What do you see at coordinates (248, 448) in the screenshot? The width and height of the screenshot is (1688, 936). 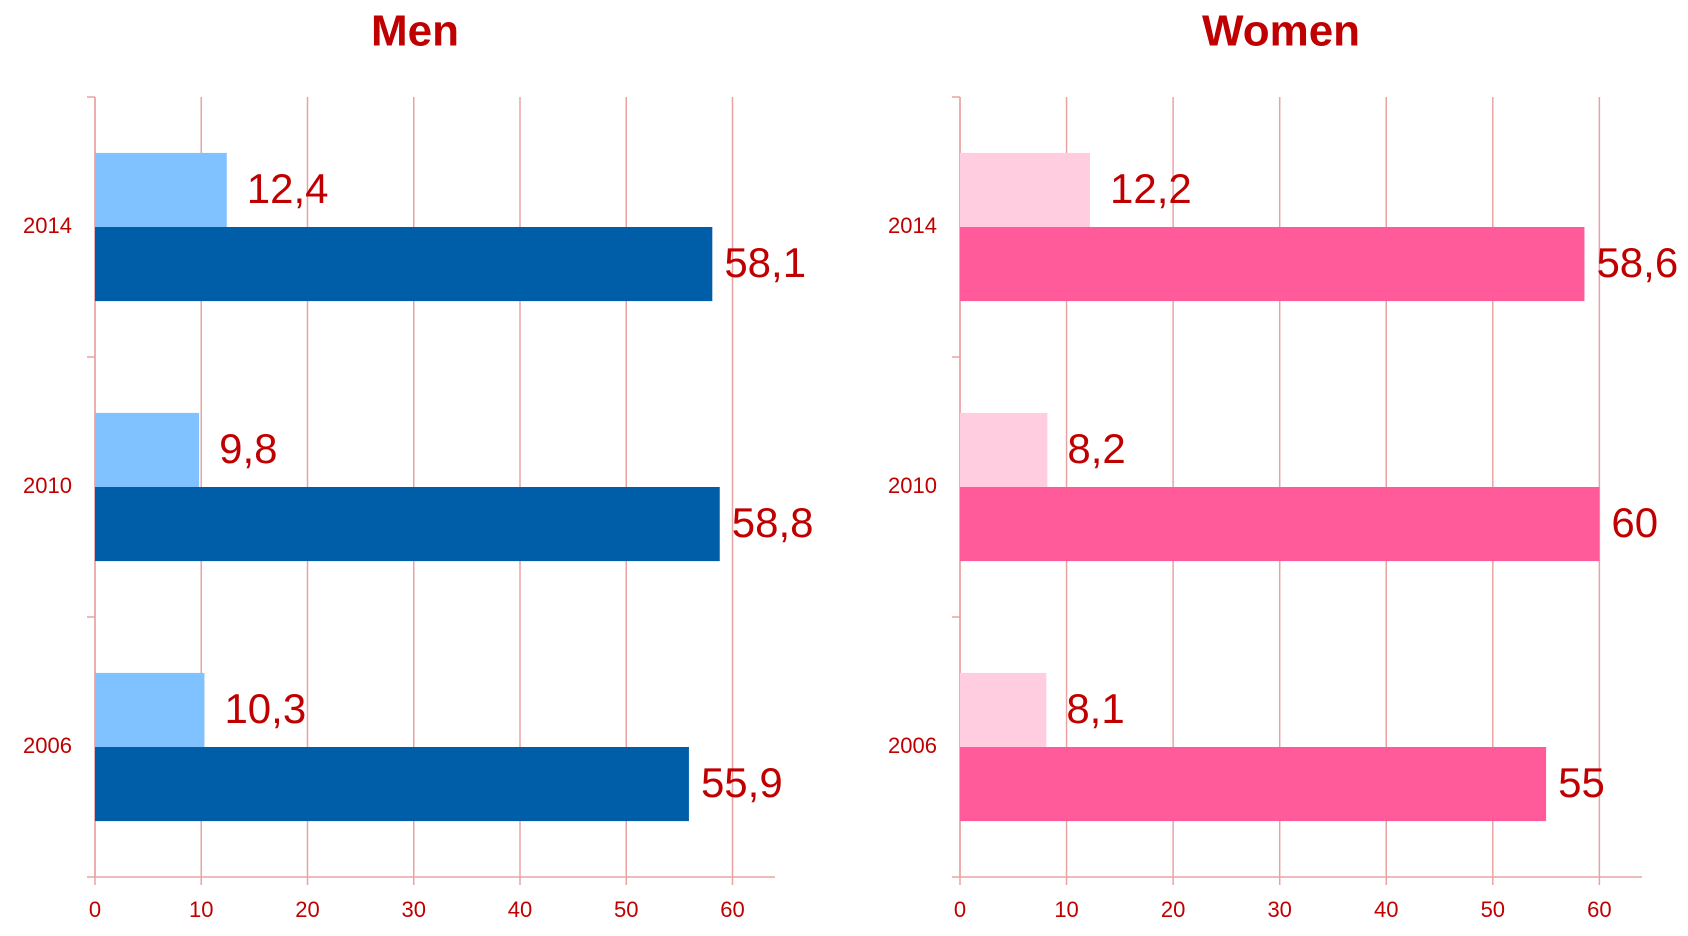 I see `data-label: 9,8` at bounding box center [248, 448].